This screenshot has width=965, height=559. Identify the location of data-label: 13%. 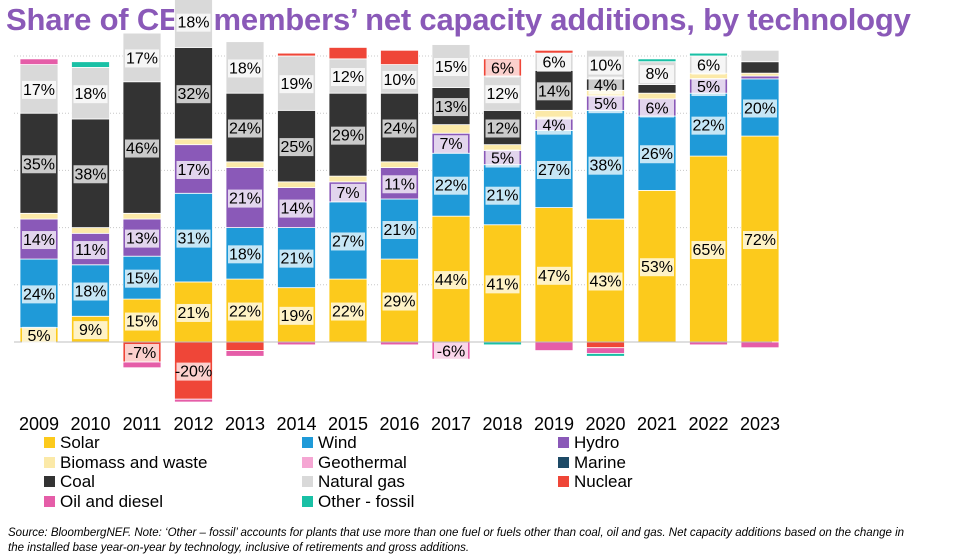
(451, 107).